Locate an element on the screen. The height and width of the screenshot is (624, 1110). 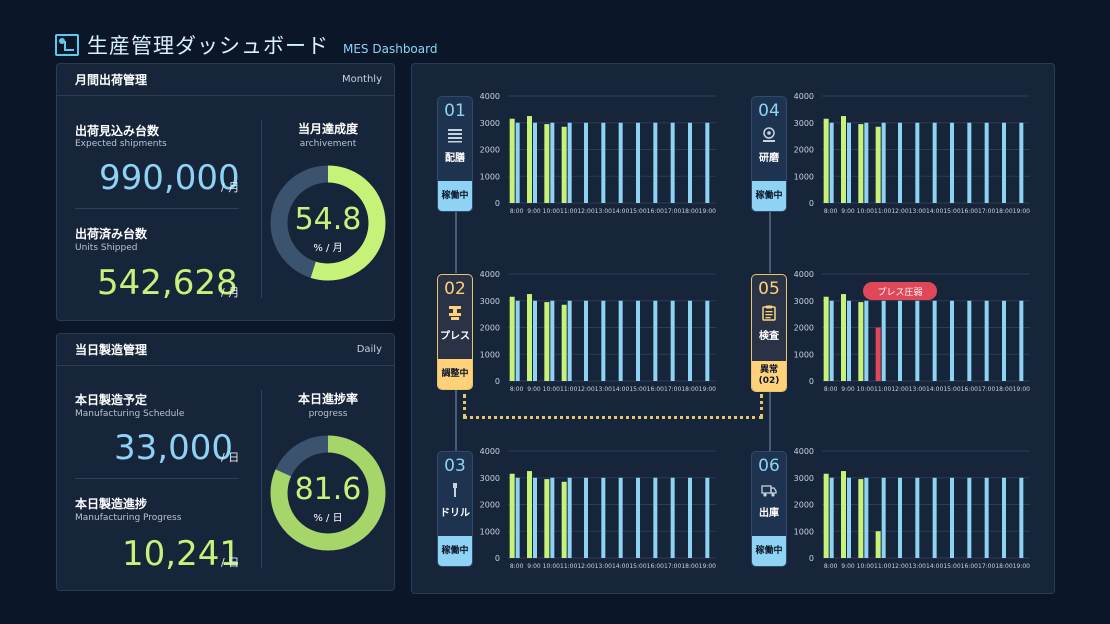
monthly-gauge-sublabel: archivement is located at coordinates (328, 144).